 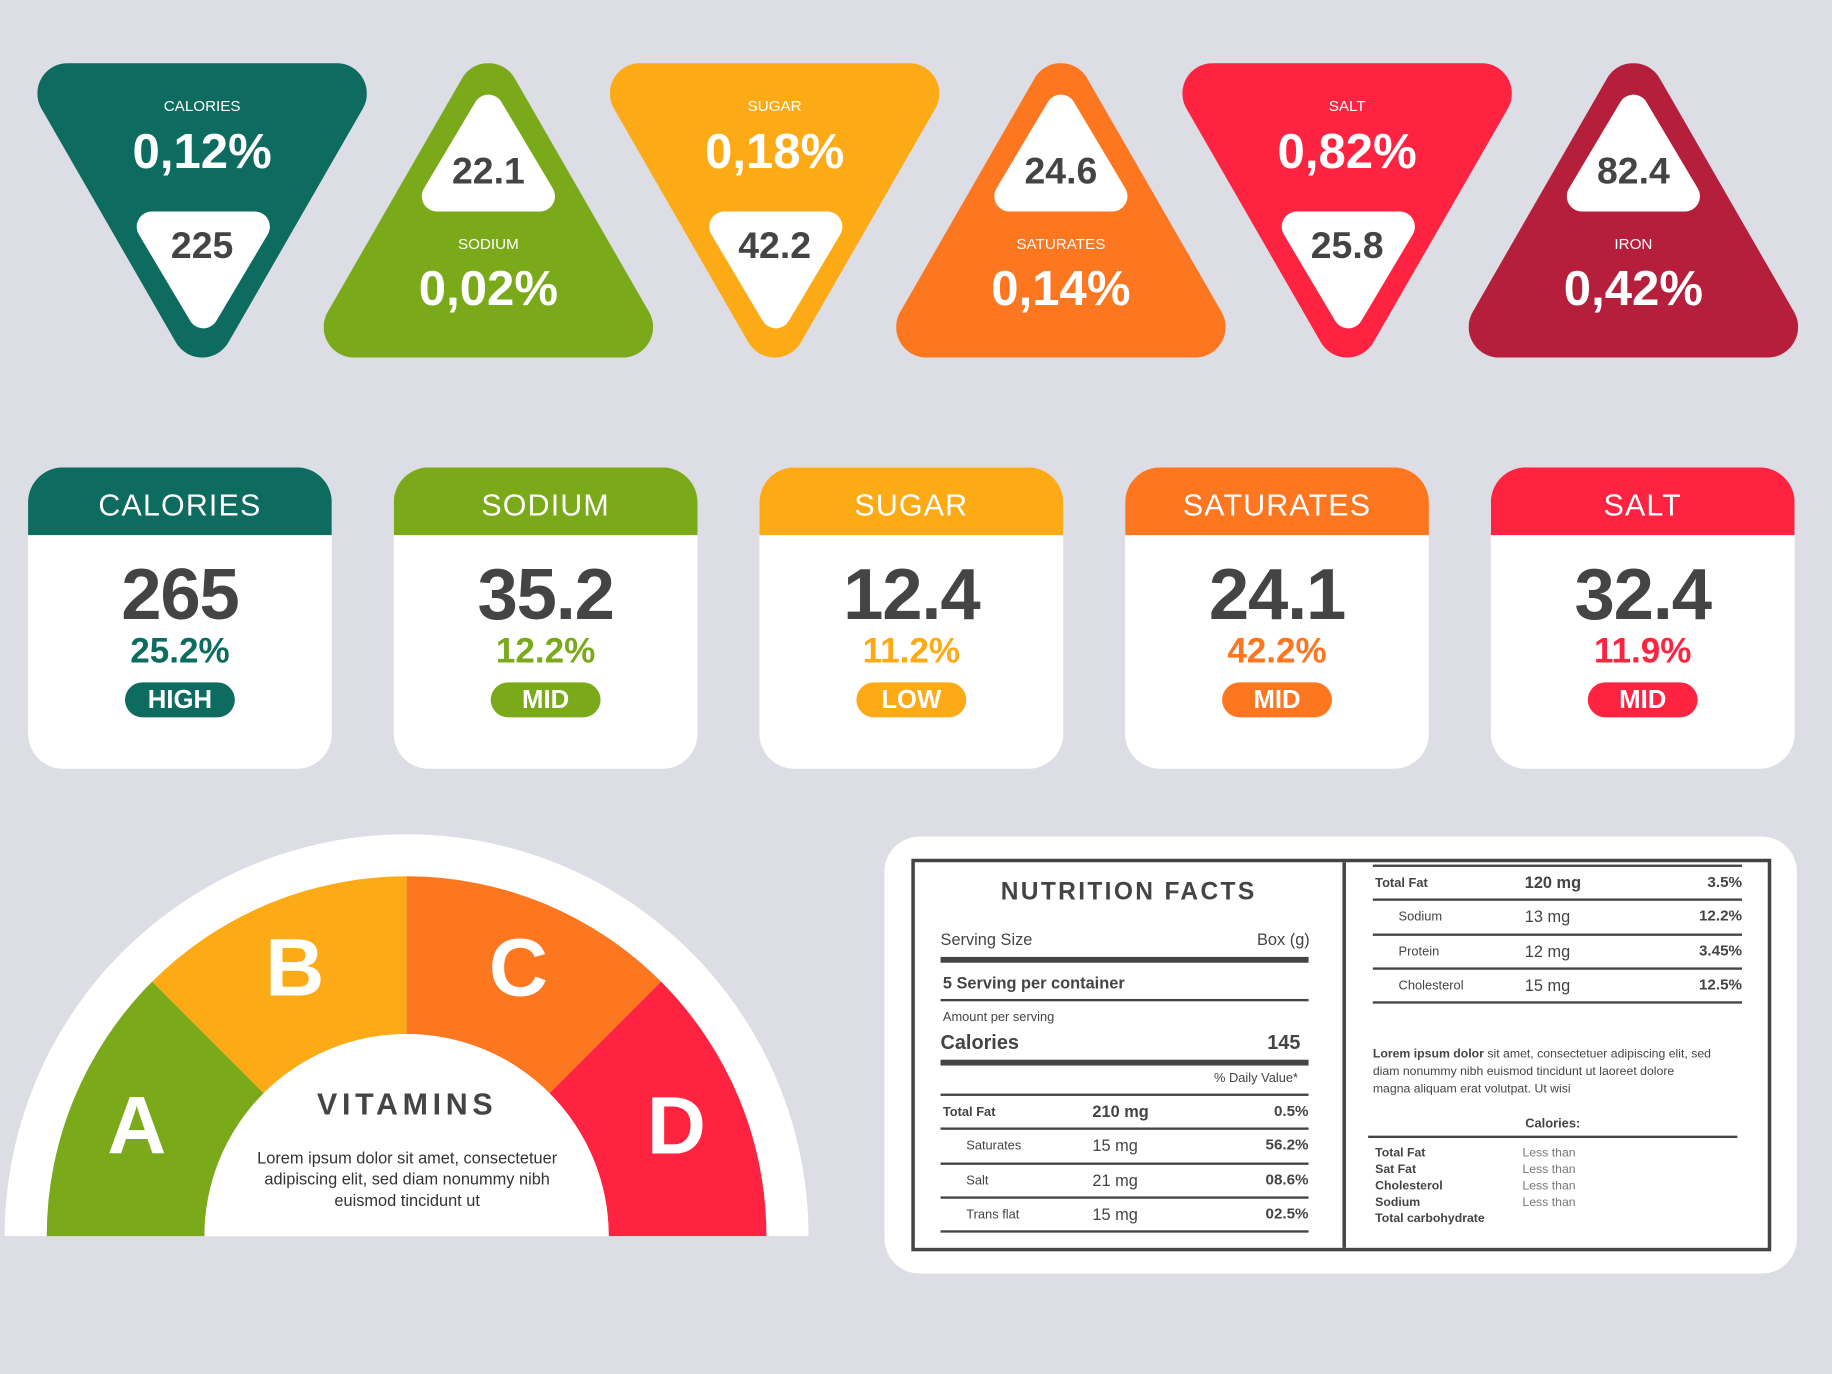 I want to click on nutrient-amount: 12 mg, so click(x=1547, y=950).